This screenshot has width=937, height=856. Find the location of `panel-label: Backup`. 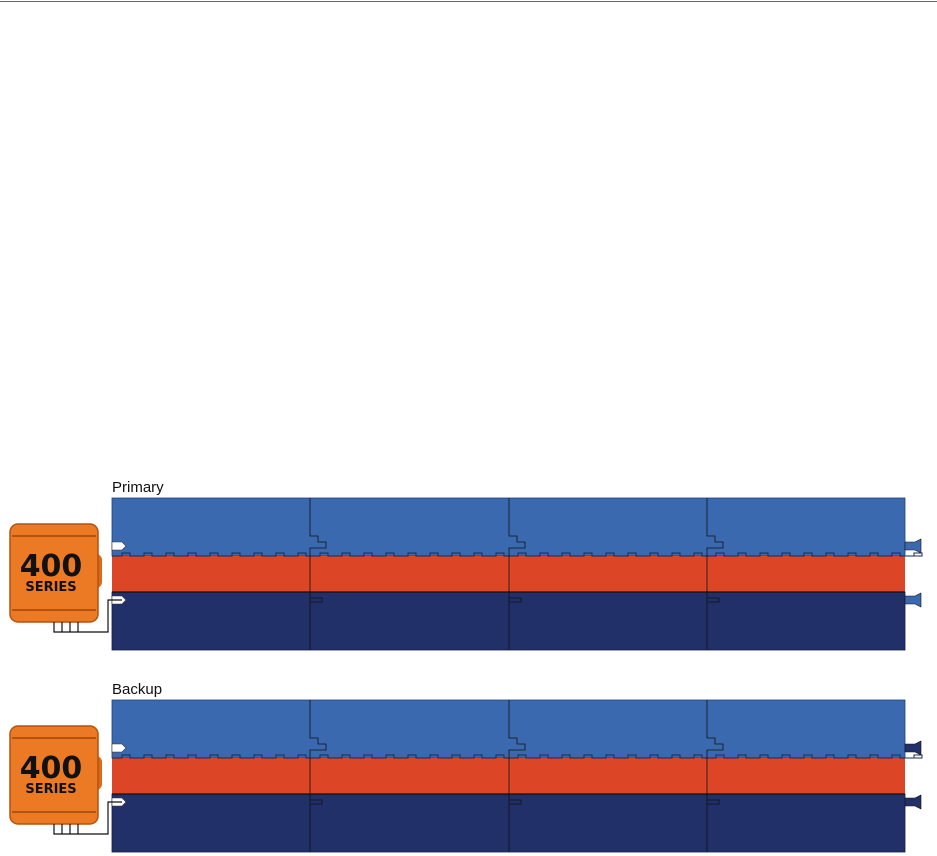

panel-label: Backup is located at coordinates (137, 689).